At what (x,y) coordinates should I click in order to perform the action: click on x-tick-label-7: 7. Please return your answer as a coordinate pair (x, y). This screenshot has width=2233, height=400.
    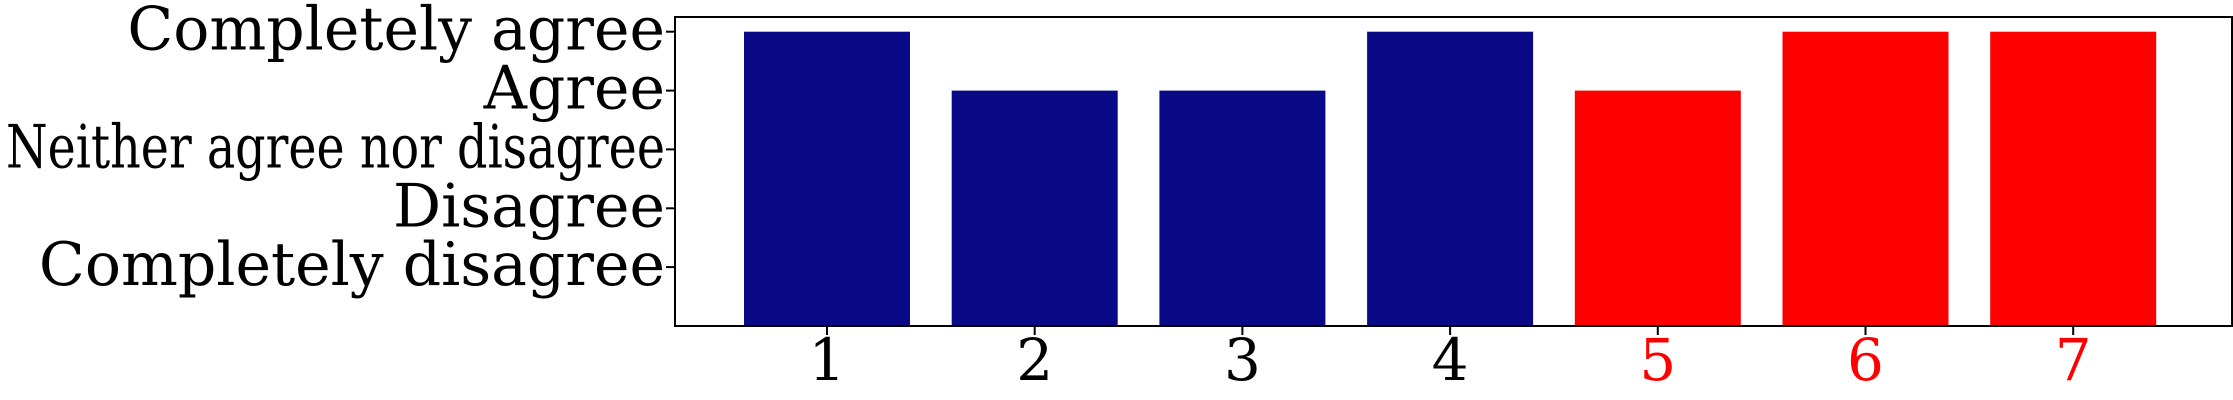
    Looking at the image, I should click on (2073, 360).